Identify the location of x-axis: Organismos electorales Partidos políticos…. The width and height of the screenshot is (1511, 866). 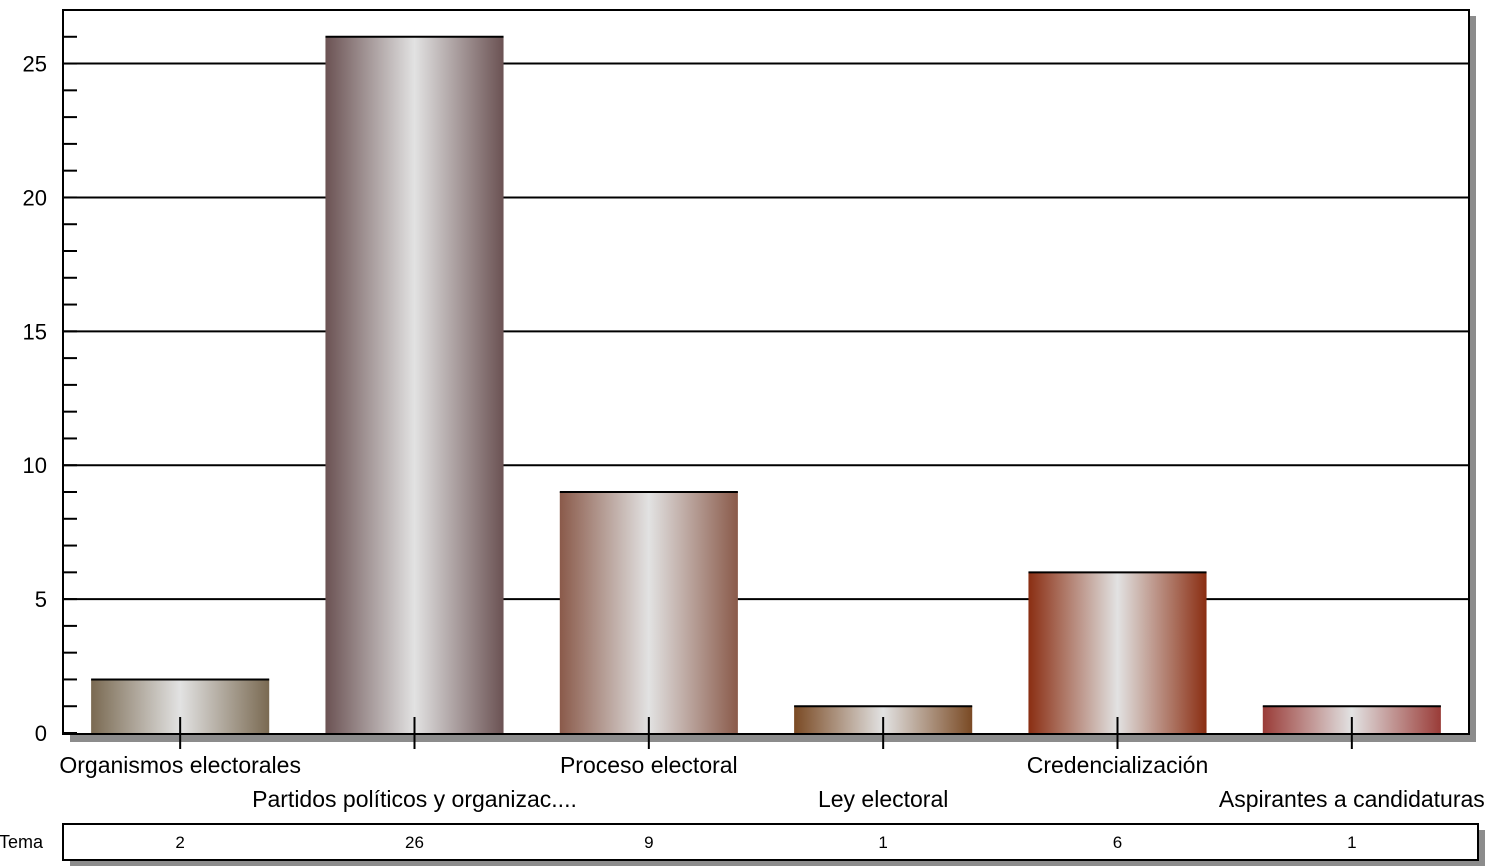
(772, 764).